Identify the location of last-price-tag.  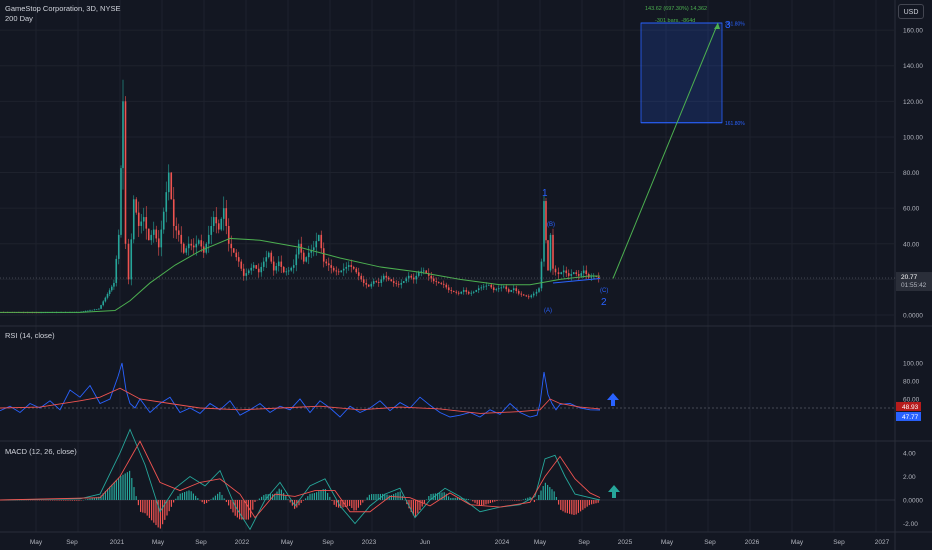
(914, 282).